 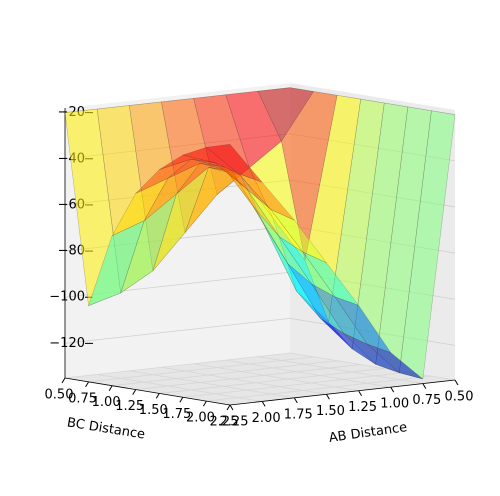 What do you see at coordinates (129, 406) in the screenshot?
I see `y-tick-label: 1.25` at bounding box center [129, 406].